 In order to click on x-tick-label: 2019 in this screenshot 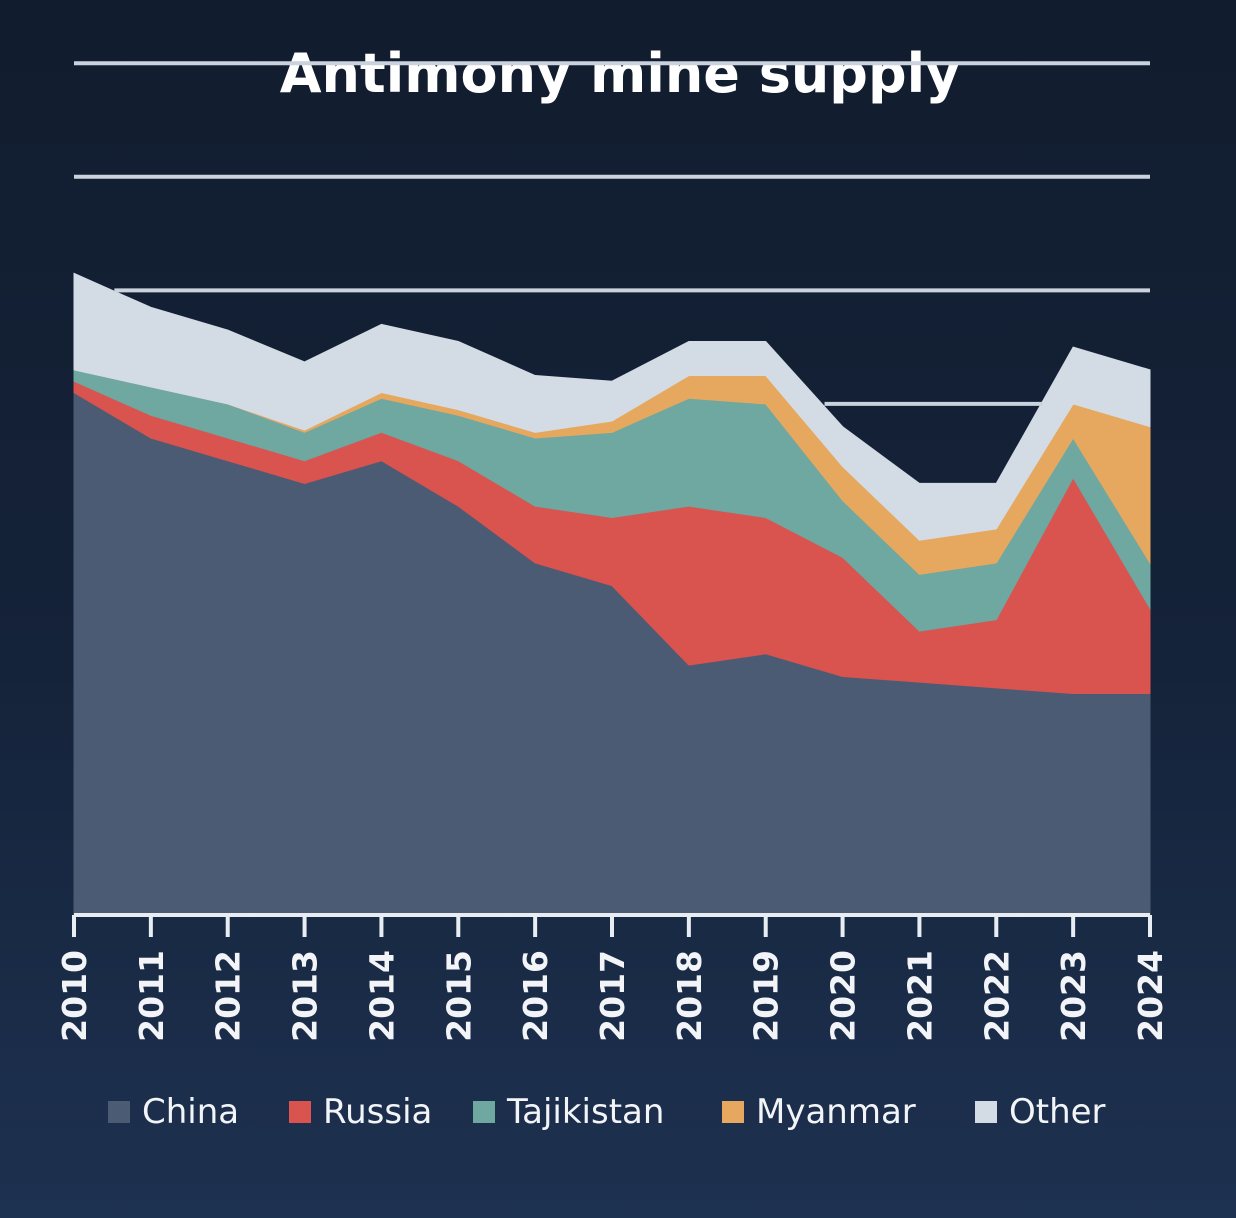, I will do `click(766, 996)`.